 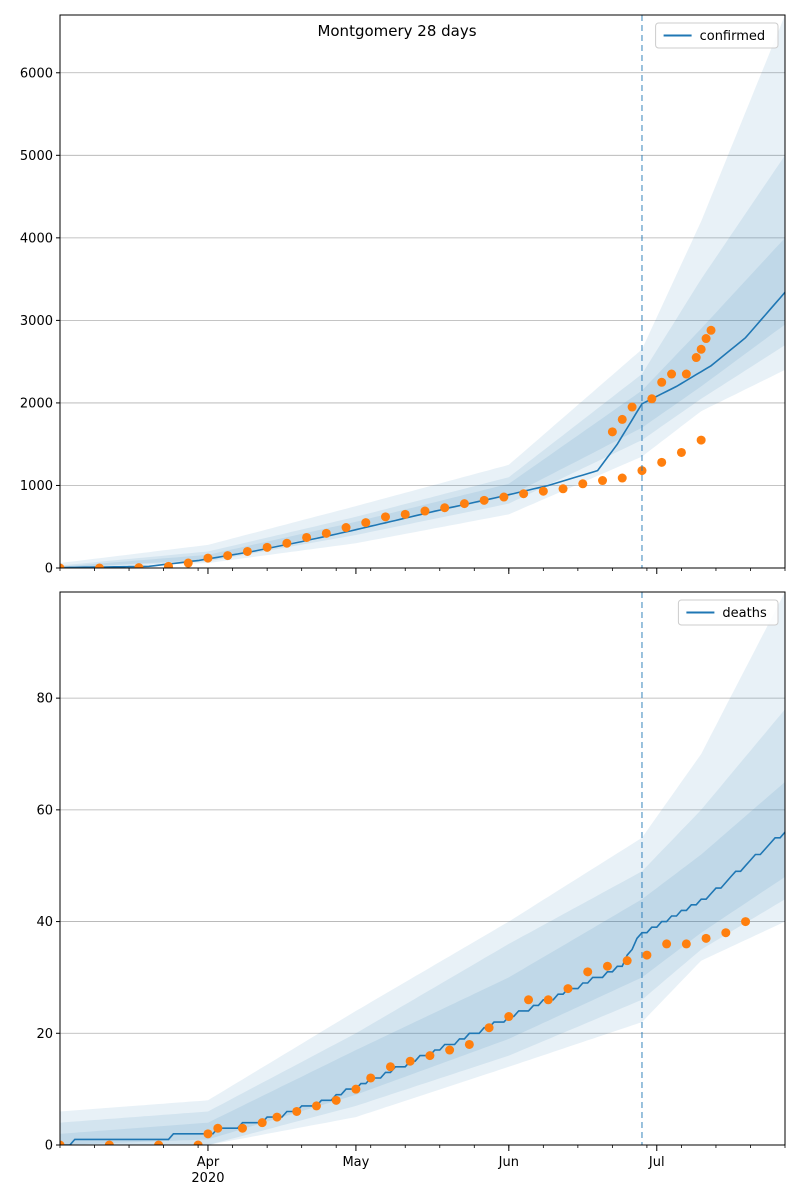 What do you see at coordinates (656, 1162) in the screenshot?
I see `x-tick-label: Jul` at bounding box center [656, 1162].